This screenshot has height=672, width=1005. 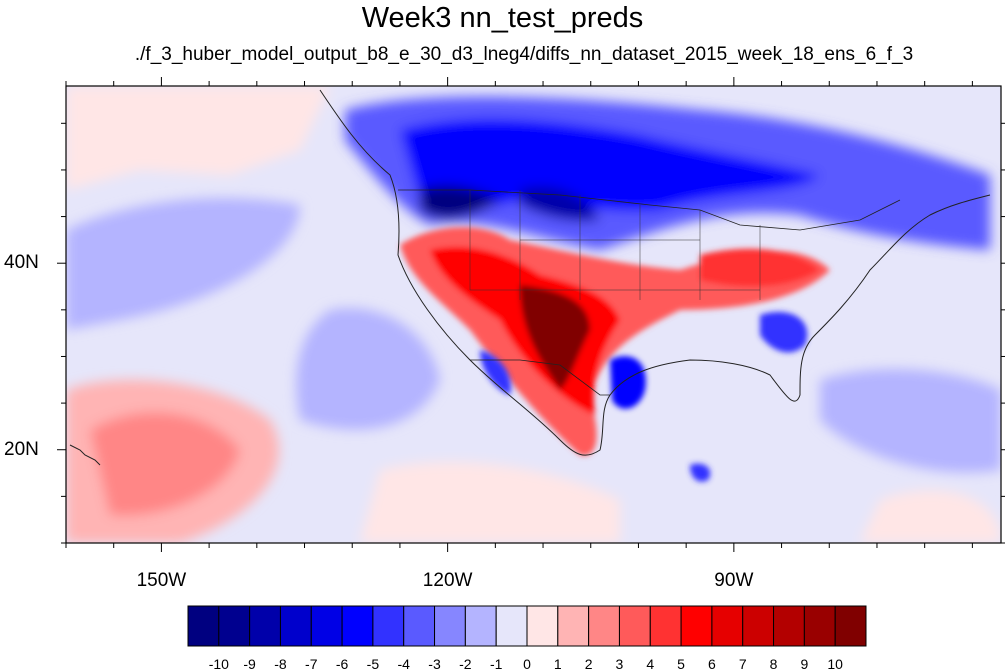 What do you see at coordinates (734, 580) in the screenshot?
I see `lon-tick-label: 90W` at bounding box center [734, 580].